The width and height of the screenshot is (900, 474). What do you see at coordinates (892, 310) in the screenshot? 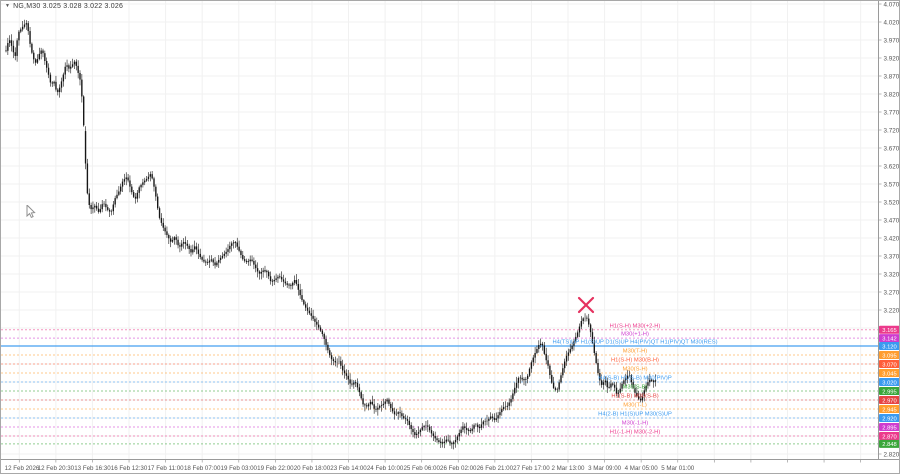
I see `price-axis-label: 3.220` at bounding box center [892, 310].